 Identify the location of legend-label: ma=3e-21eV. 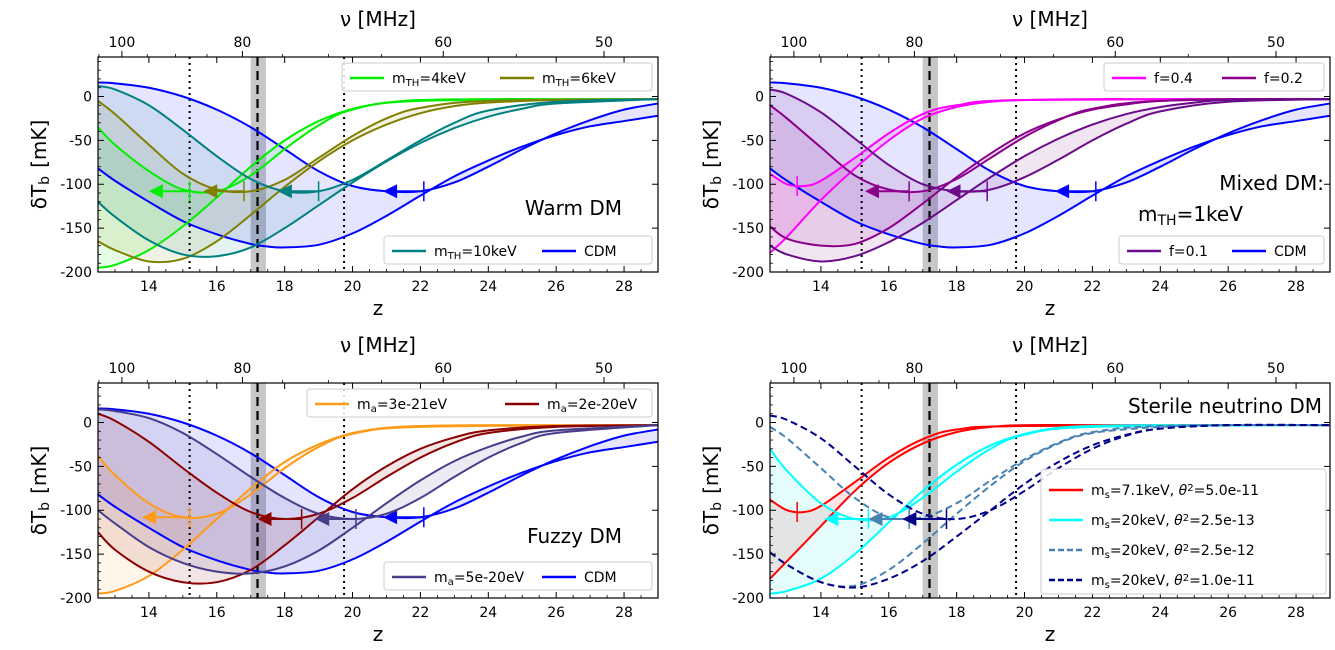
(402, 406).